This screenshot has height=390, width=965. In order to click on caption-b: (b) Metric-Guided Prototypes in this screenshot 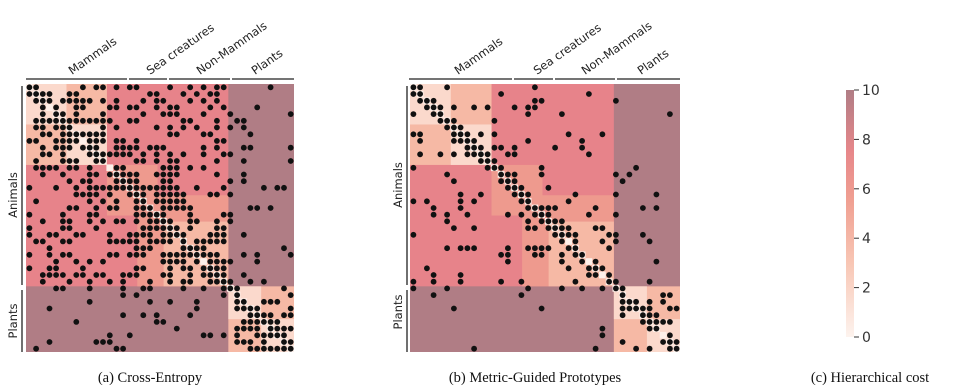, I will do `click(535, 378)`.